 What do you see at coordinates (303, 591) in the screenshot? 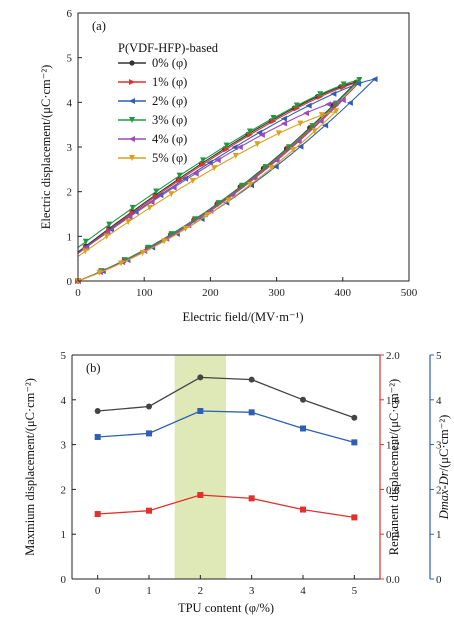
I see `b-x-tick-label: 4` at bounding box center [303, 591].